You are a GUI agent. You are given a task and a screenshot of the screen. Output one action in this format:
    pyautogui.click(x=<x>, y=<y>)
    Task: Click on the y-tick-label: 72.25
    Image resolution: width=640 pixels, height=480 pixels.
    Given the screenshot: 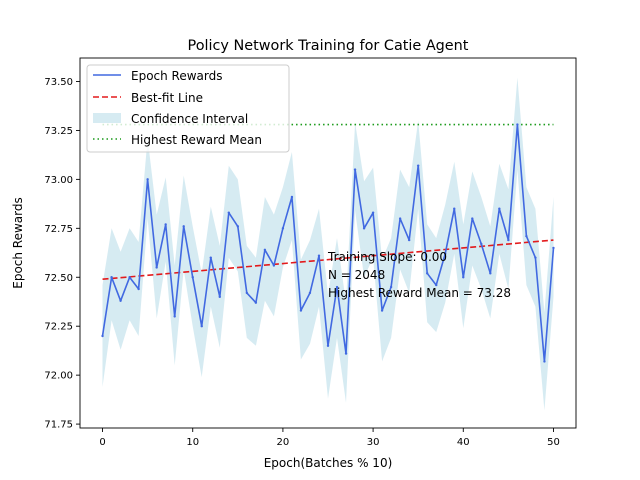 What is the action you would take?
    pyautogui.click(x=58, y=327)
    